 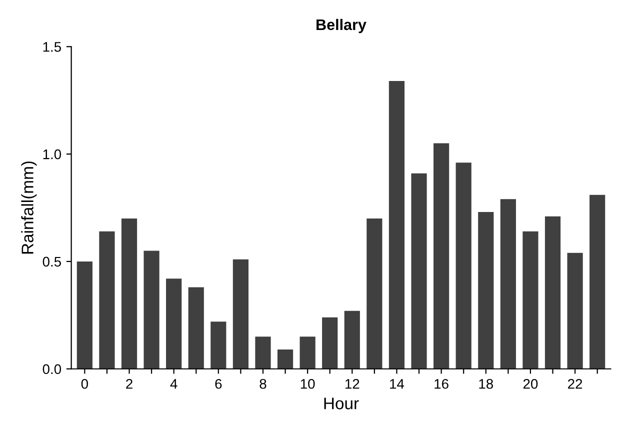 What do you see at coordinates (129, 383) in the screenshot?
I see `x-tick-label: 2` at bounding box center [129, 383].